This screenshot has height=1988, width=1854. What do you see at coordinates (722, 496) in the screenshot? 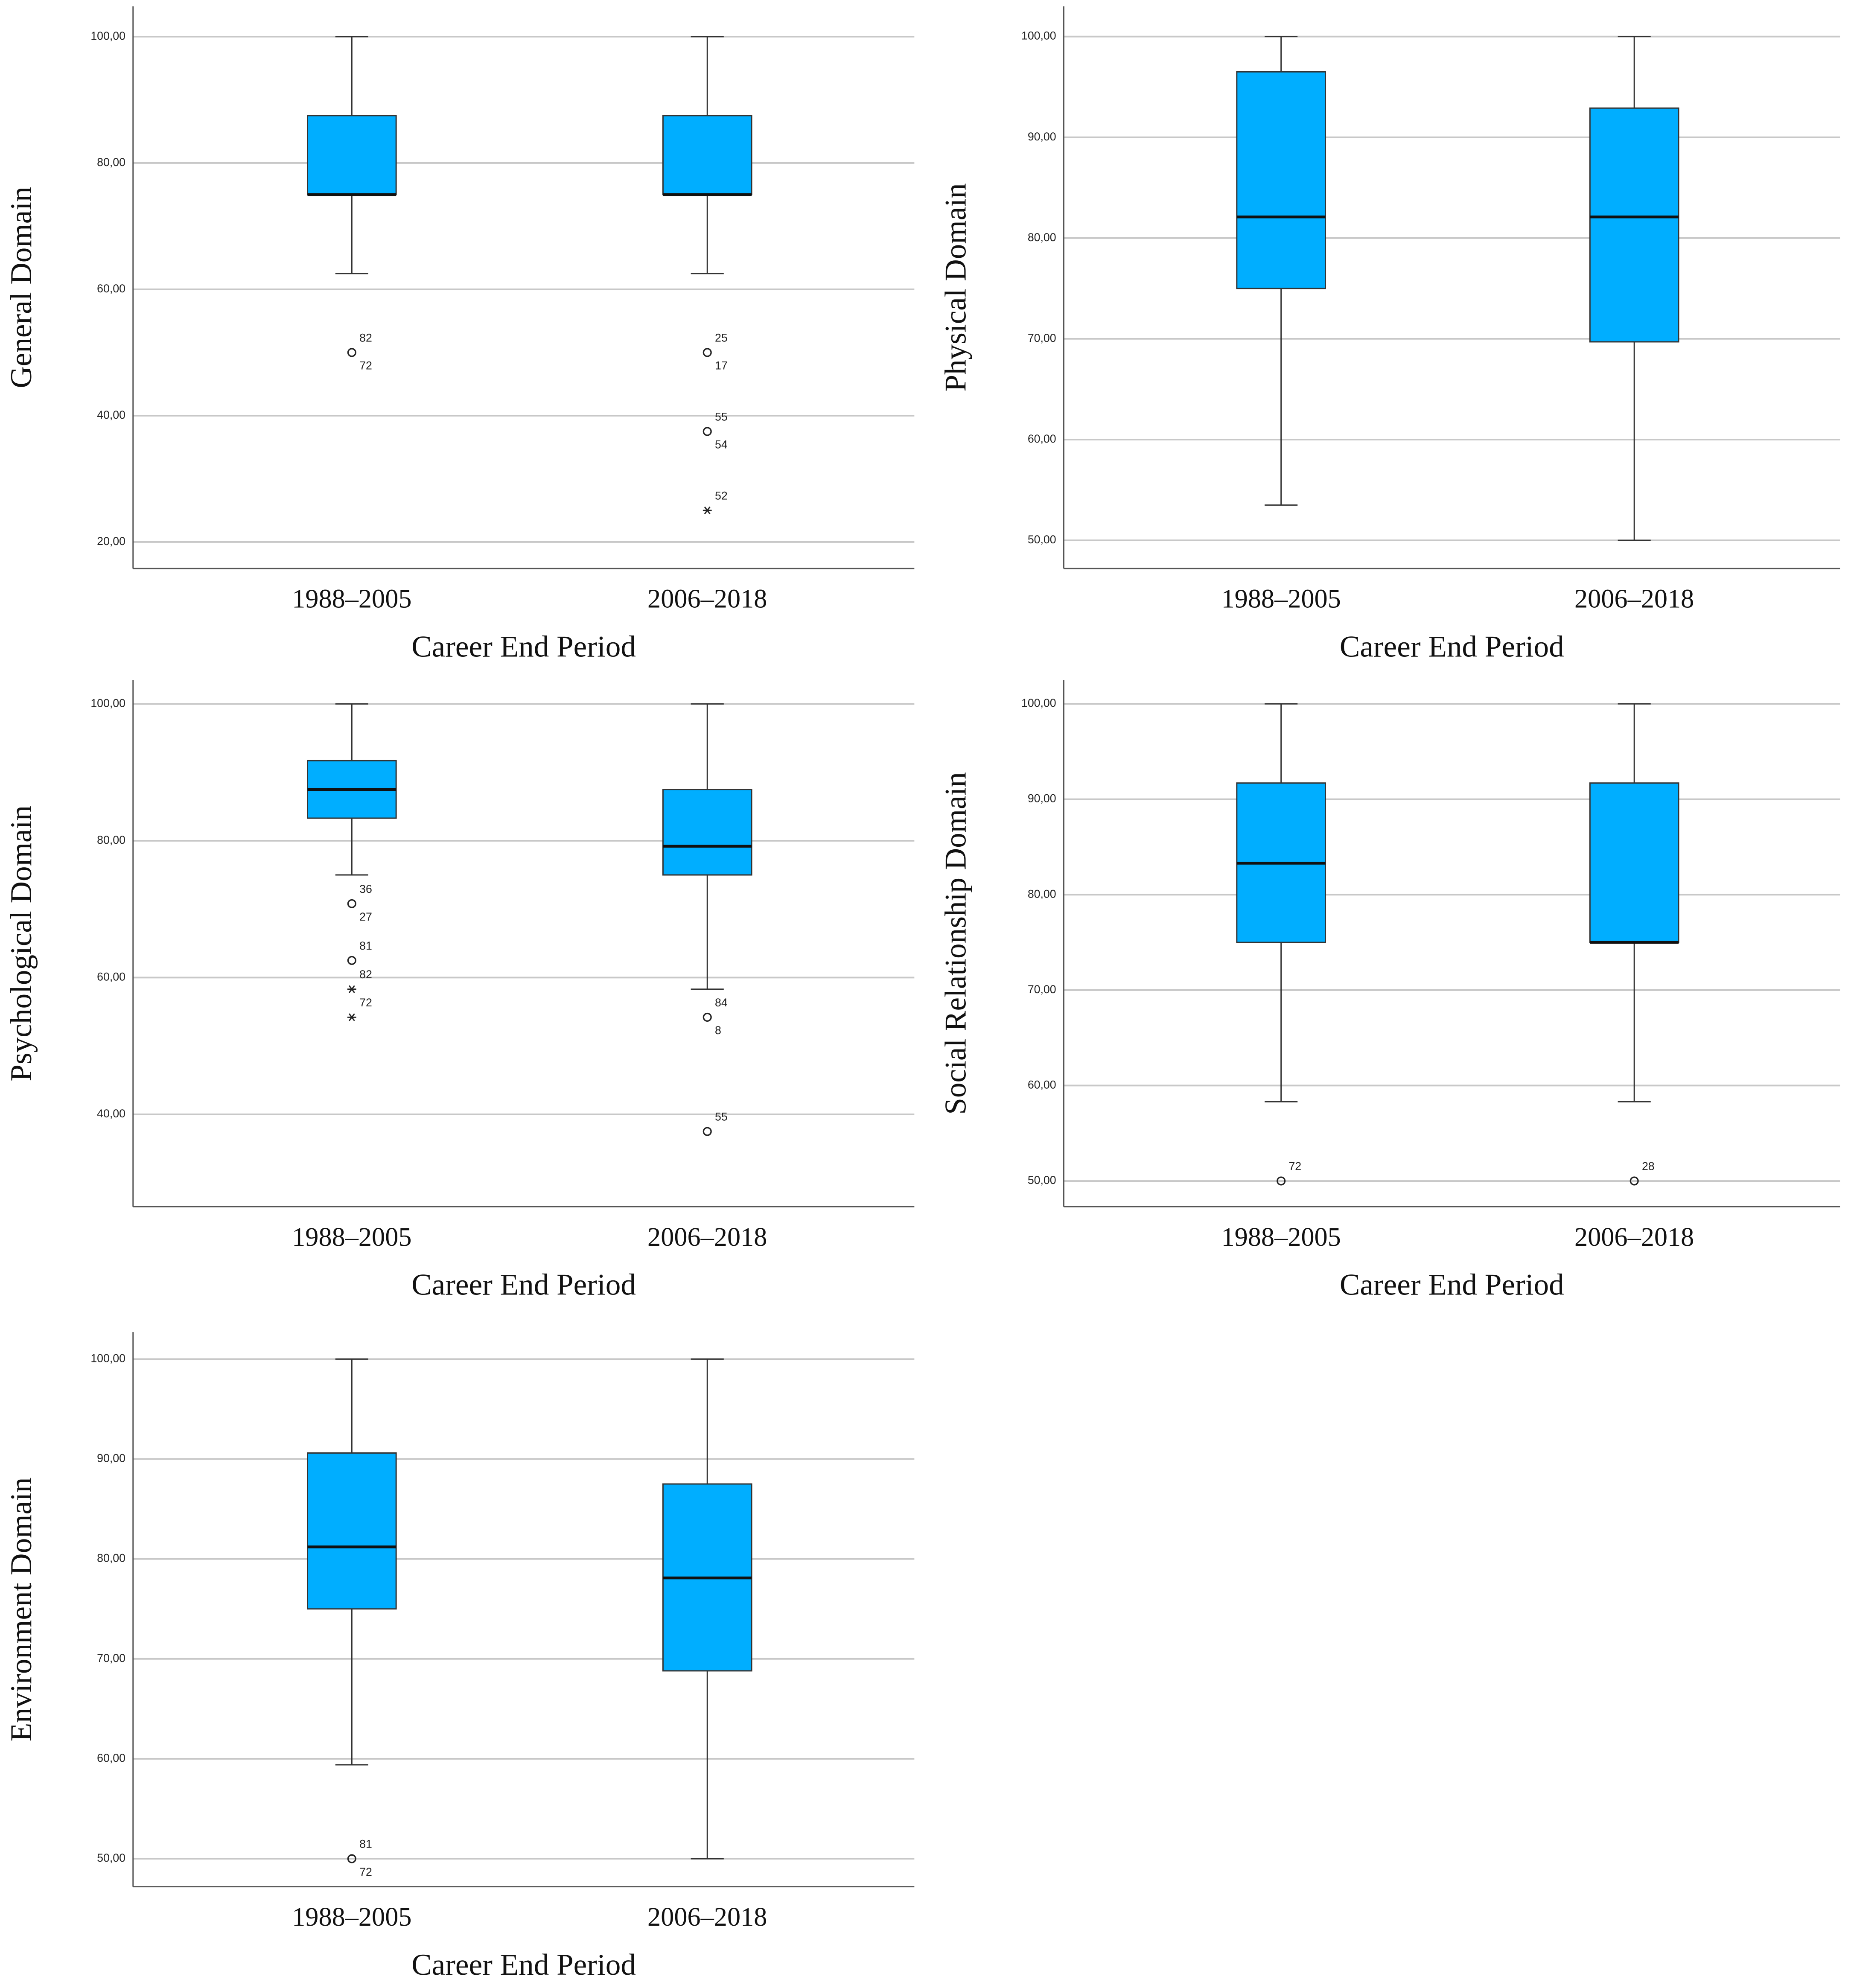
I see `outlier-label: 52` at bounding box center [722, 496].